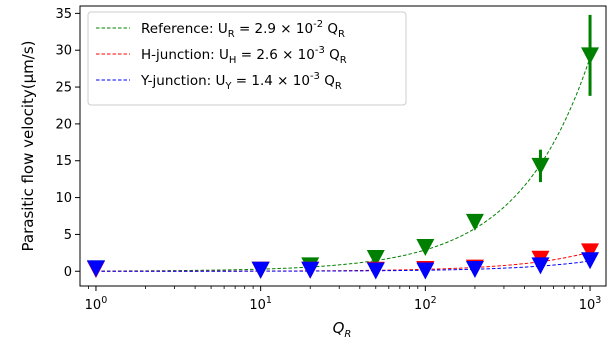 The width and height of the screenshot is (615, 347). I want to click on h-junction-legend-label: H-junction: UH​ = 2.6 × 10-3​ QR​, so click(244, 55).